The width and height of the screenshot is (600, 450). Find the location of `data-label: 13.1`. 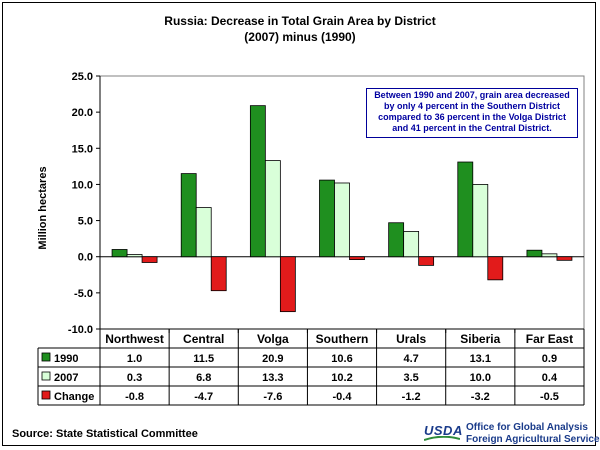

data-label: 13.1 is located at coordinates (480, 359).